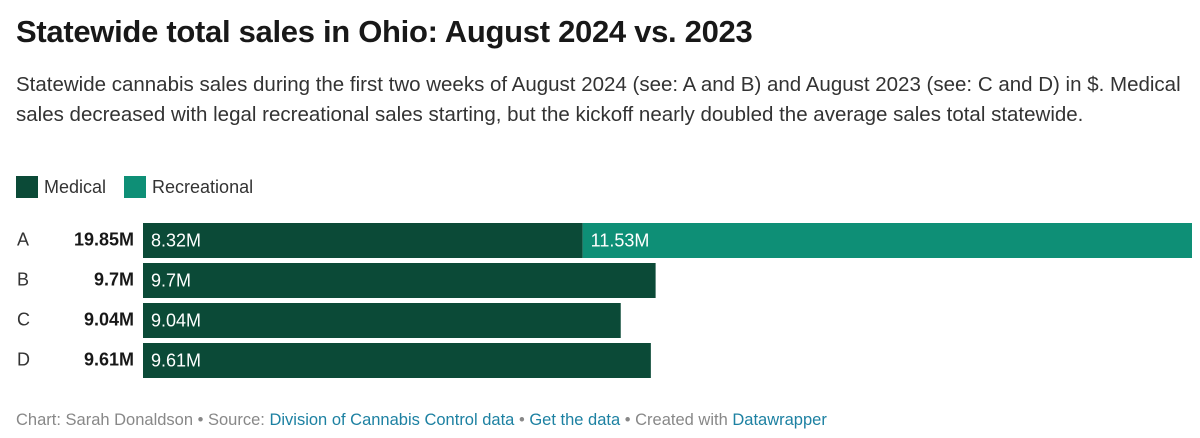 This screenshot has height=438, width=1200. Describe the element at coordinates (176, 320) in the screenshot. I see `value-label: 9.04M` at that location.